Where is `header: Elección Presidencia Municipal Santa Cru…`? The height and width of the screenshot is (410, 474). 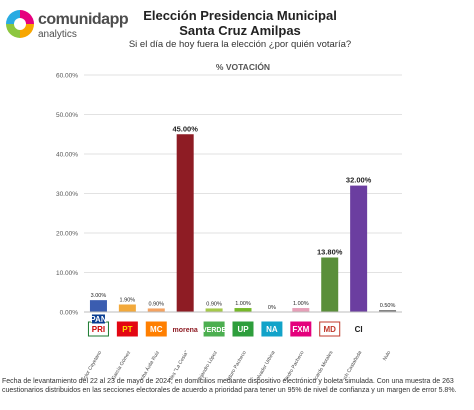 header: Elección Presidencia Municipal Santa Cru… is located at coordinates (240, 29).